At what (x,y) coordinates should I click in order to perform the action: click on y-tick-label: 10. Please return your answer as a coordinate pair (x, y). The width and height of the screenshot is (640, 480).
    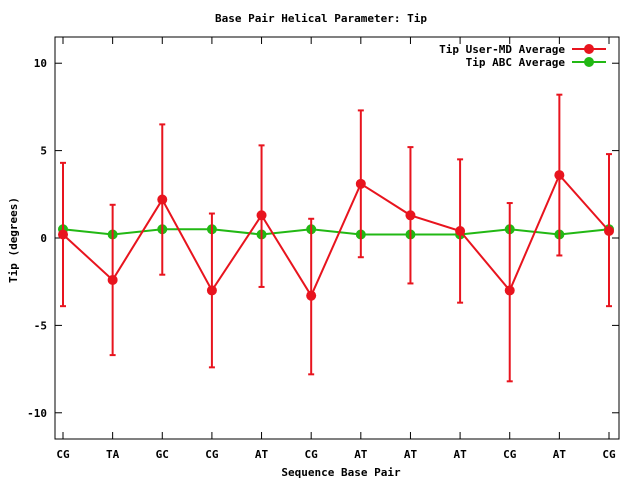
    Looking at the image, I should click on (40, 63).